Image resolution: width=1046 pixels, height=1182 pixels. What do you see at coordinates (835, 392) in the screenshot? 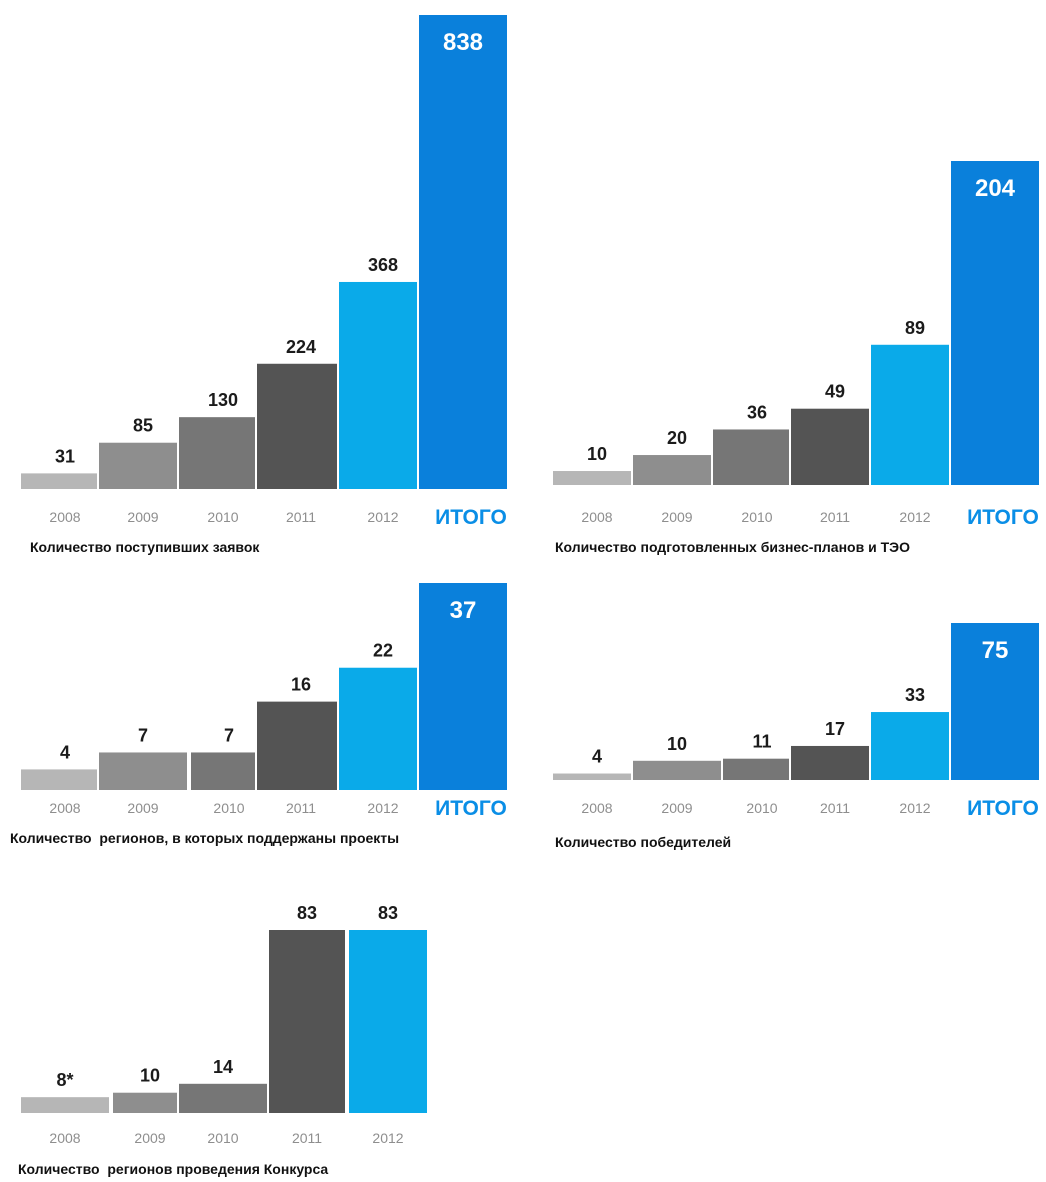
I see `value-label-2011: 49` at bounding box center [835, 392].